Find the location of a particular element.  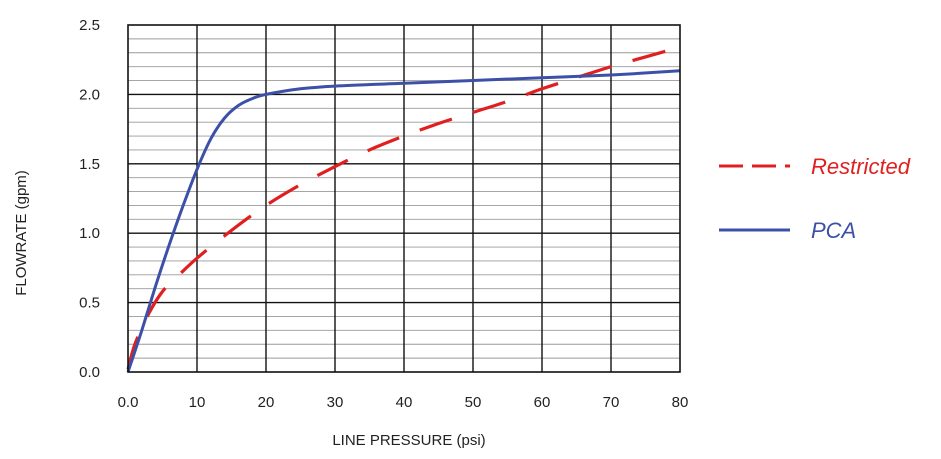

legend-label-pca: PCA is located at coordinates (833, 230).